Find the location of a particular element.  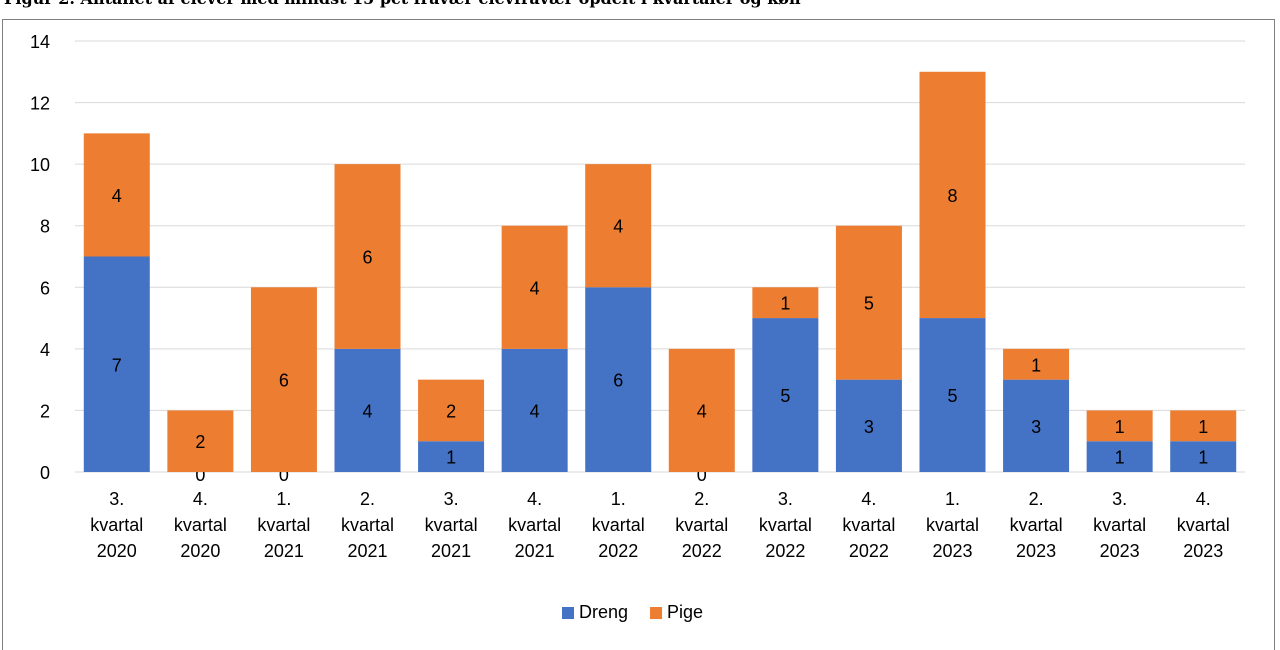

data-label-dreng: 7 is located at coordinates (117, 365).